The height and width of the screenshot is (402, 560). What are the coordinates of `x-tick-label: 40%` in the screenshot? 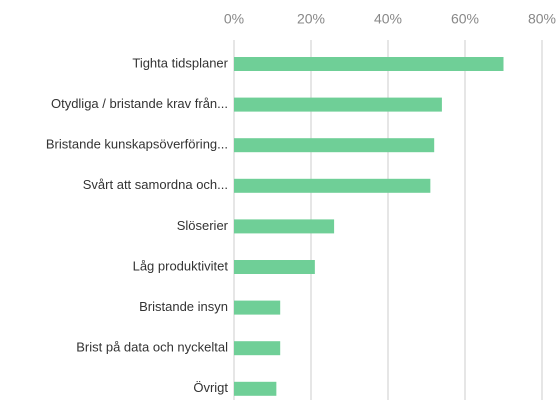 It's located at (388, 19).